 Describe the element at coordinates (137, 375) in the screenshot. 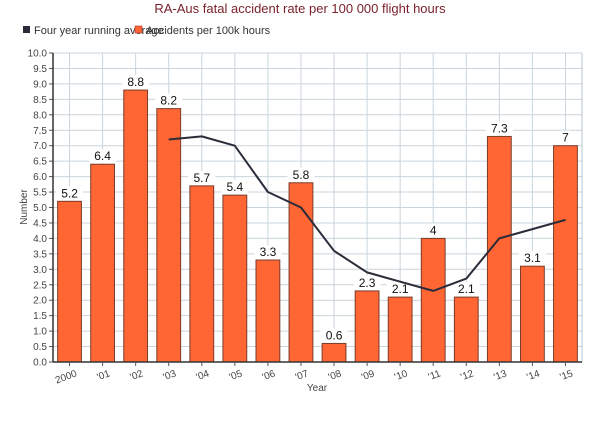

I see `x-tick-label: '02` at that location.